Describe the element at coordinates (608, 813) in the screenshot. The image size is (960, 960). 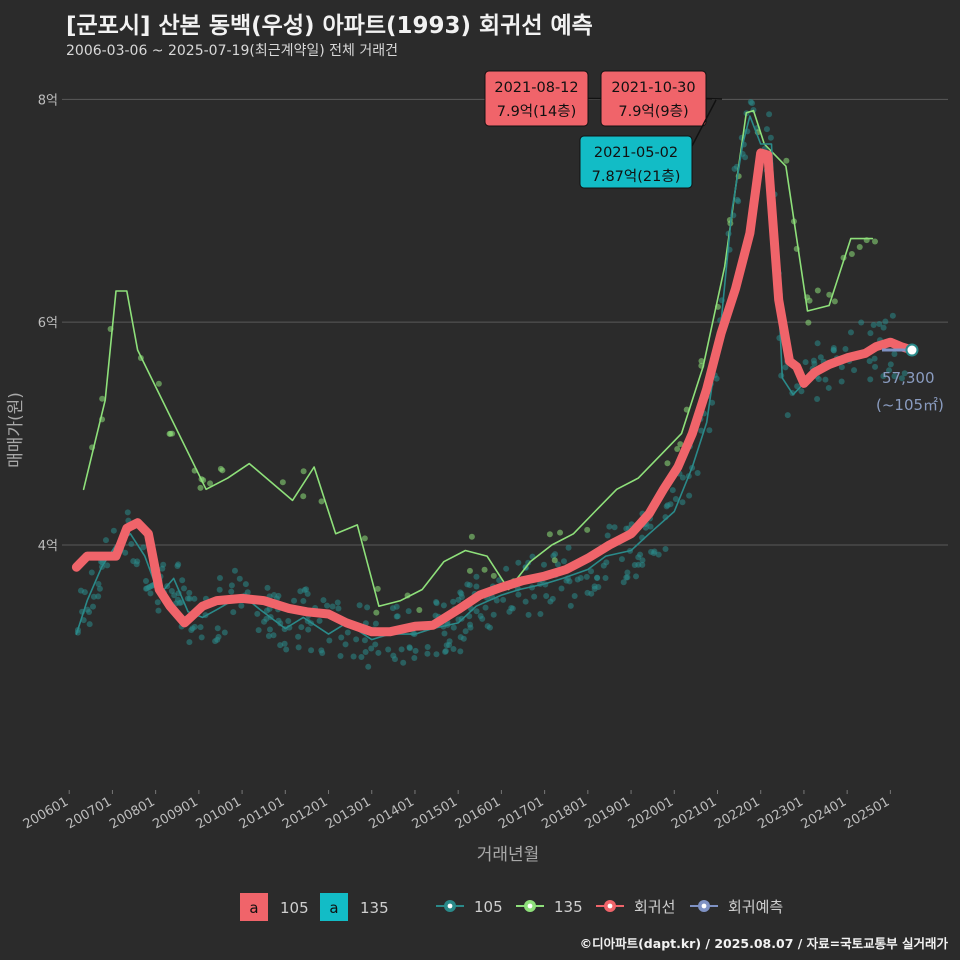
I see `x-tick-label-13: 201901` at that location.